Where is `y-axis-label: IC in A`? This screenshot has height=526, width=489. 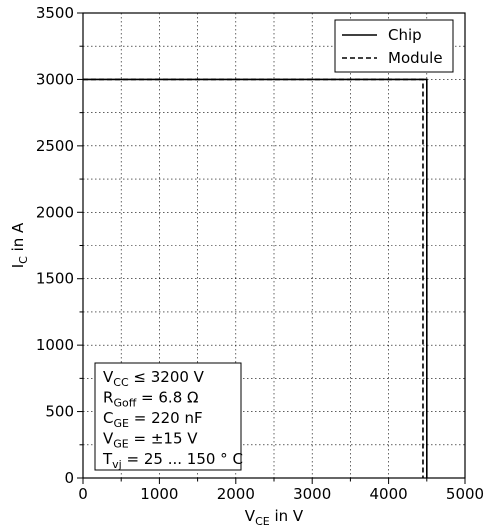 y-axis-label: IC in A is located at coordinates (19, 245).